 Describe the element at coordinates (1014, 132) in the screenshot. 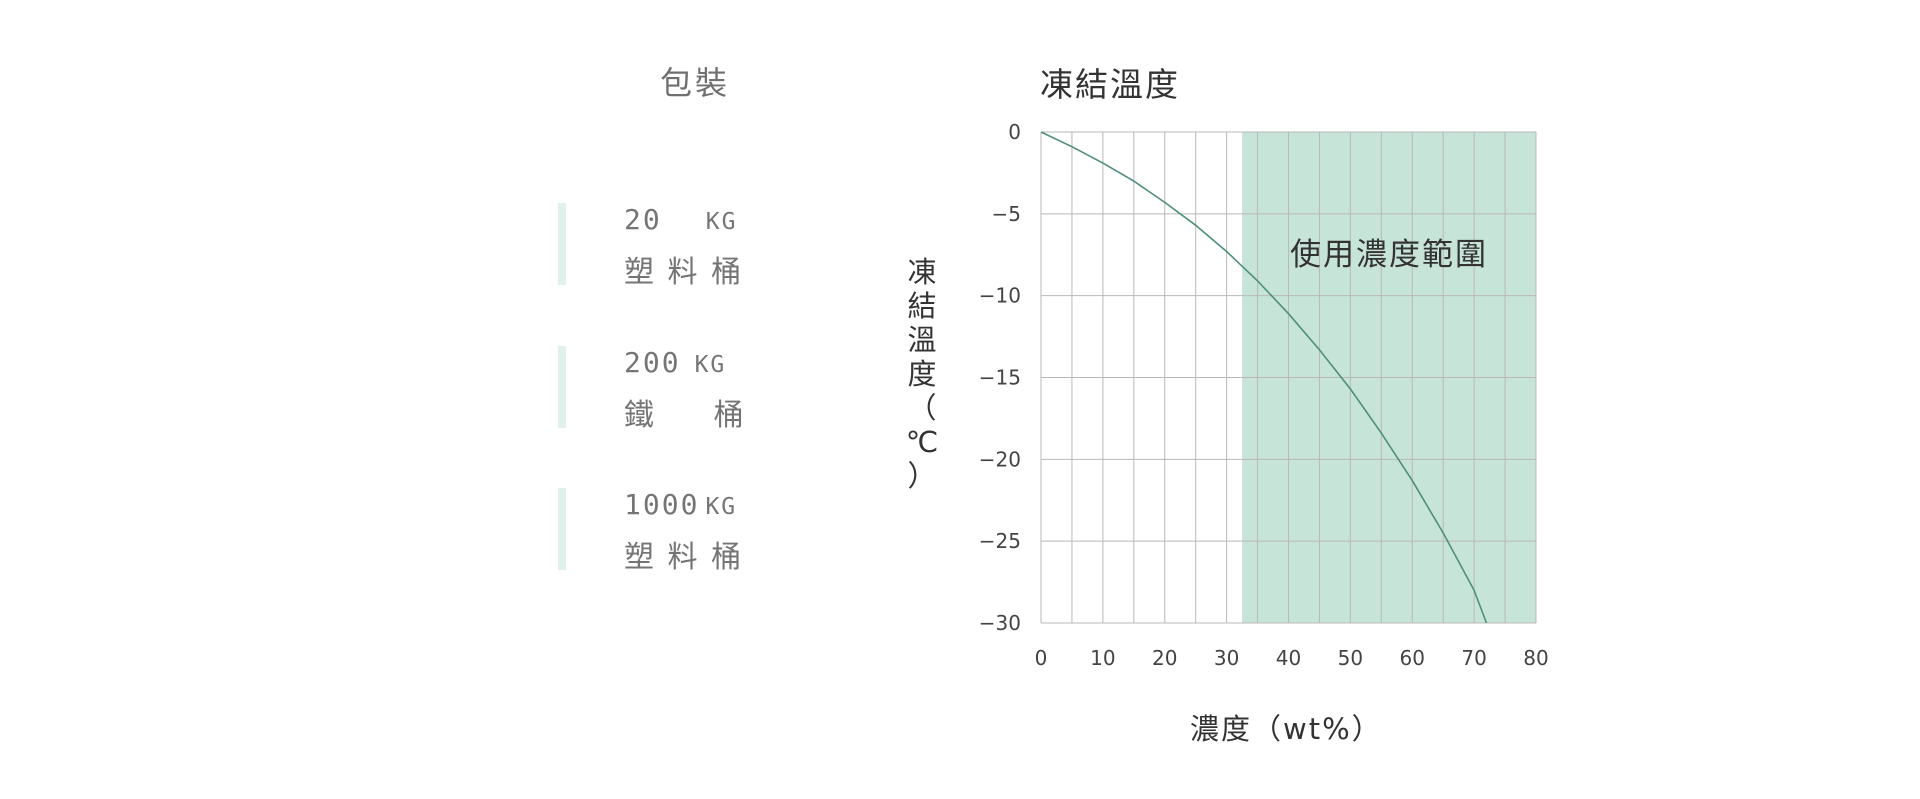

I see `y-tick-label: 0` at that location.